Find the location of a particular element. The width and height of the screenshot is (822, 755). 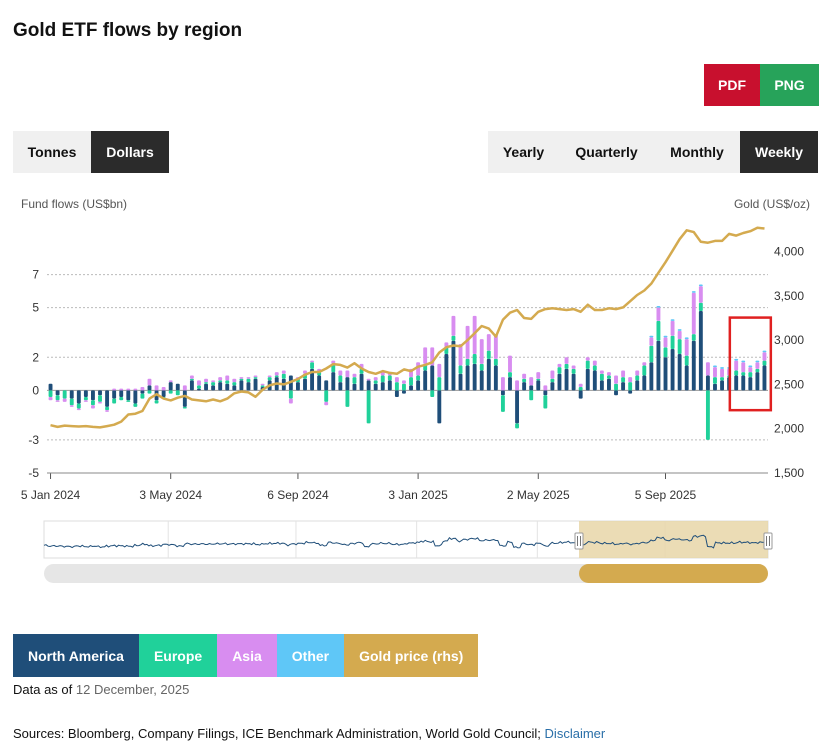

range-navigator is located at coordinates (411, 552).